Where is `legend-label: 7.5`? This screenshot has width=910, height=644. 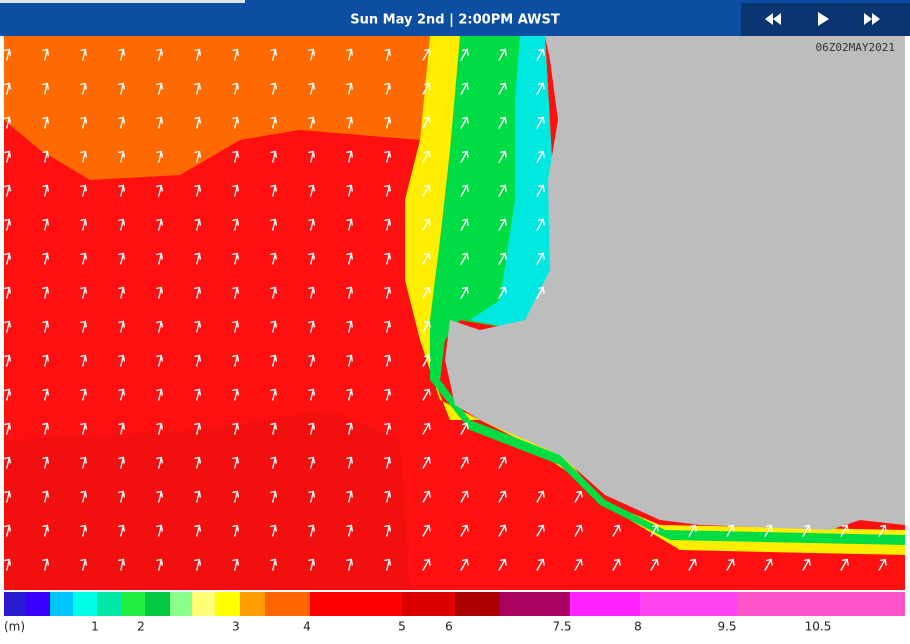
legend-label: 7.5 is located at coordinates (561, 627).